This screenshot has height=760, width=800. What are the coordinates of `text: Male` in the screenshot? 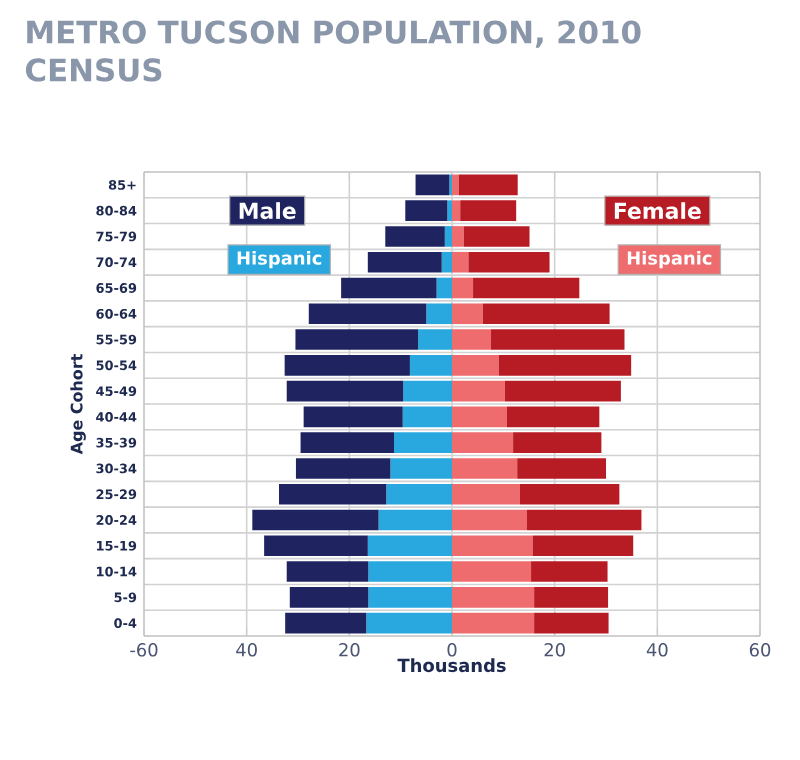 It's located at (267, 211).